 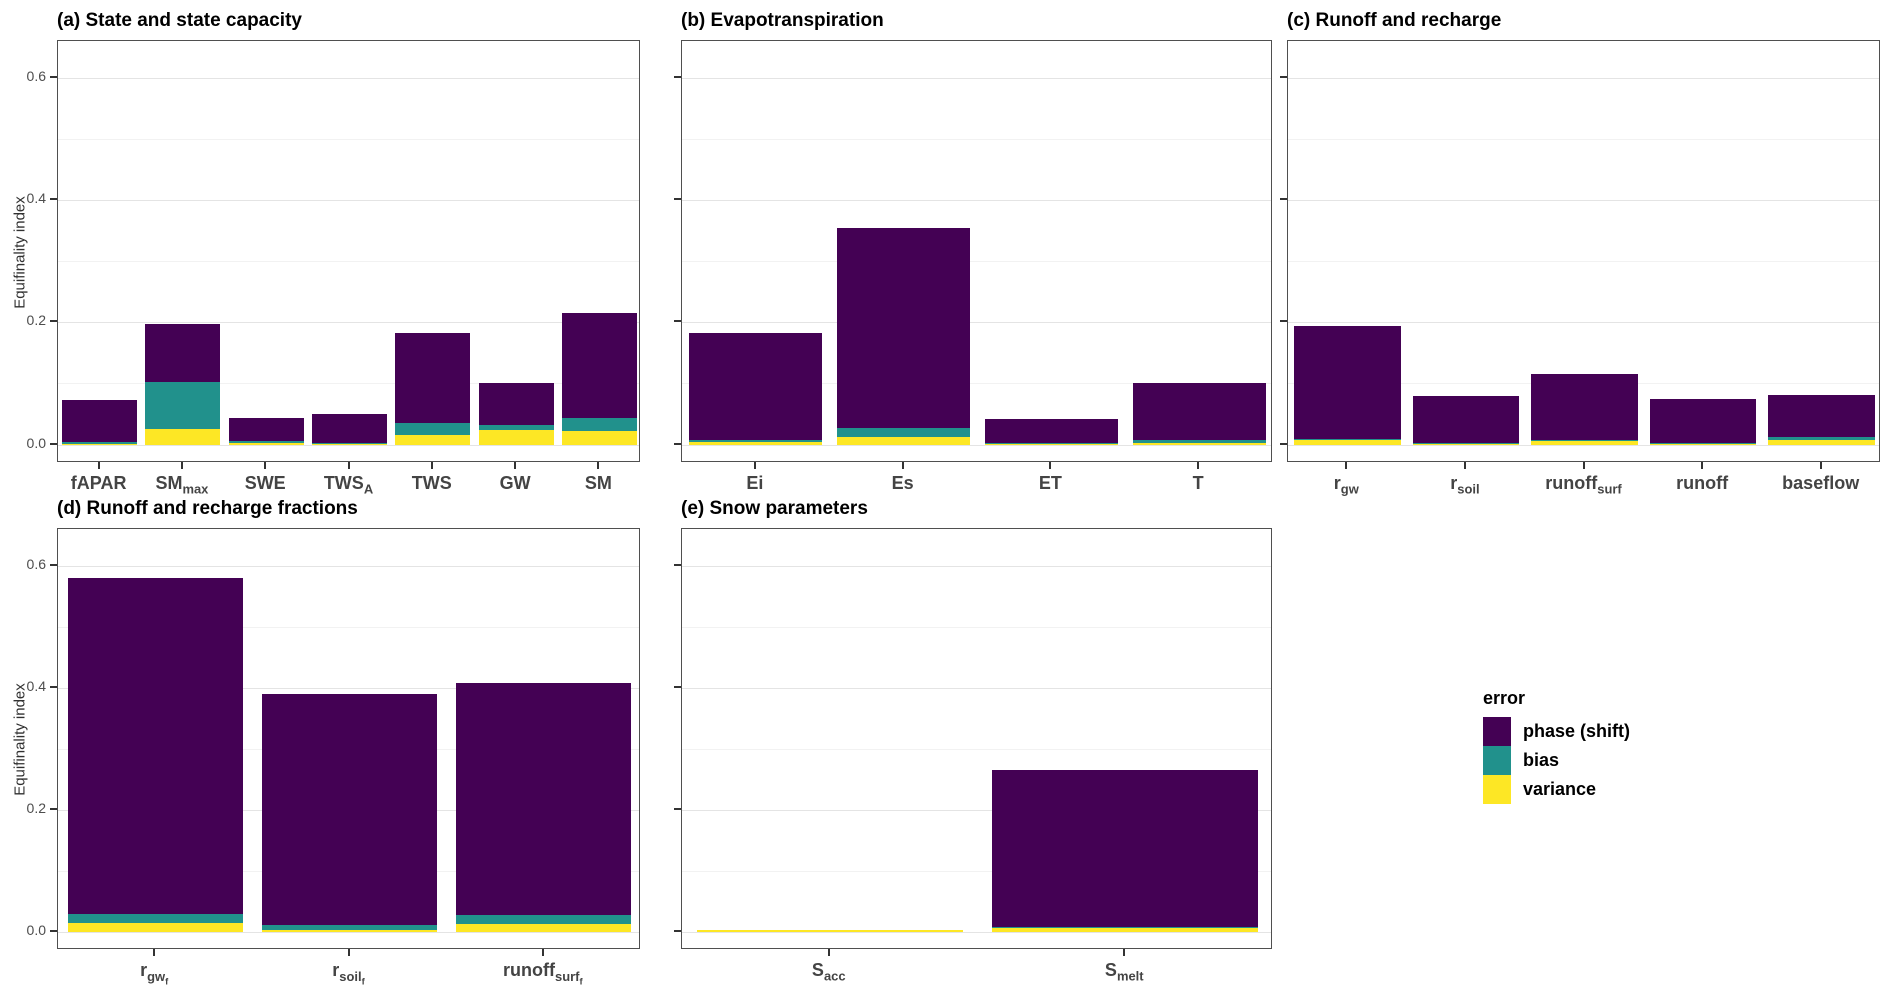 What do you see at coordinates (1556, 789) in the screenshot?
I see `legend-item-variance: variance` at bounding box center [1556, 789].